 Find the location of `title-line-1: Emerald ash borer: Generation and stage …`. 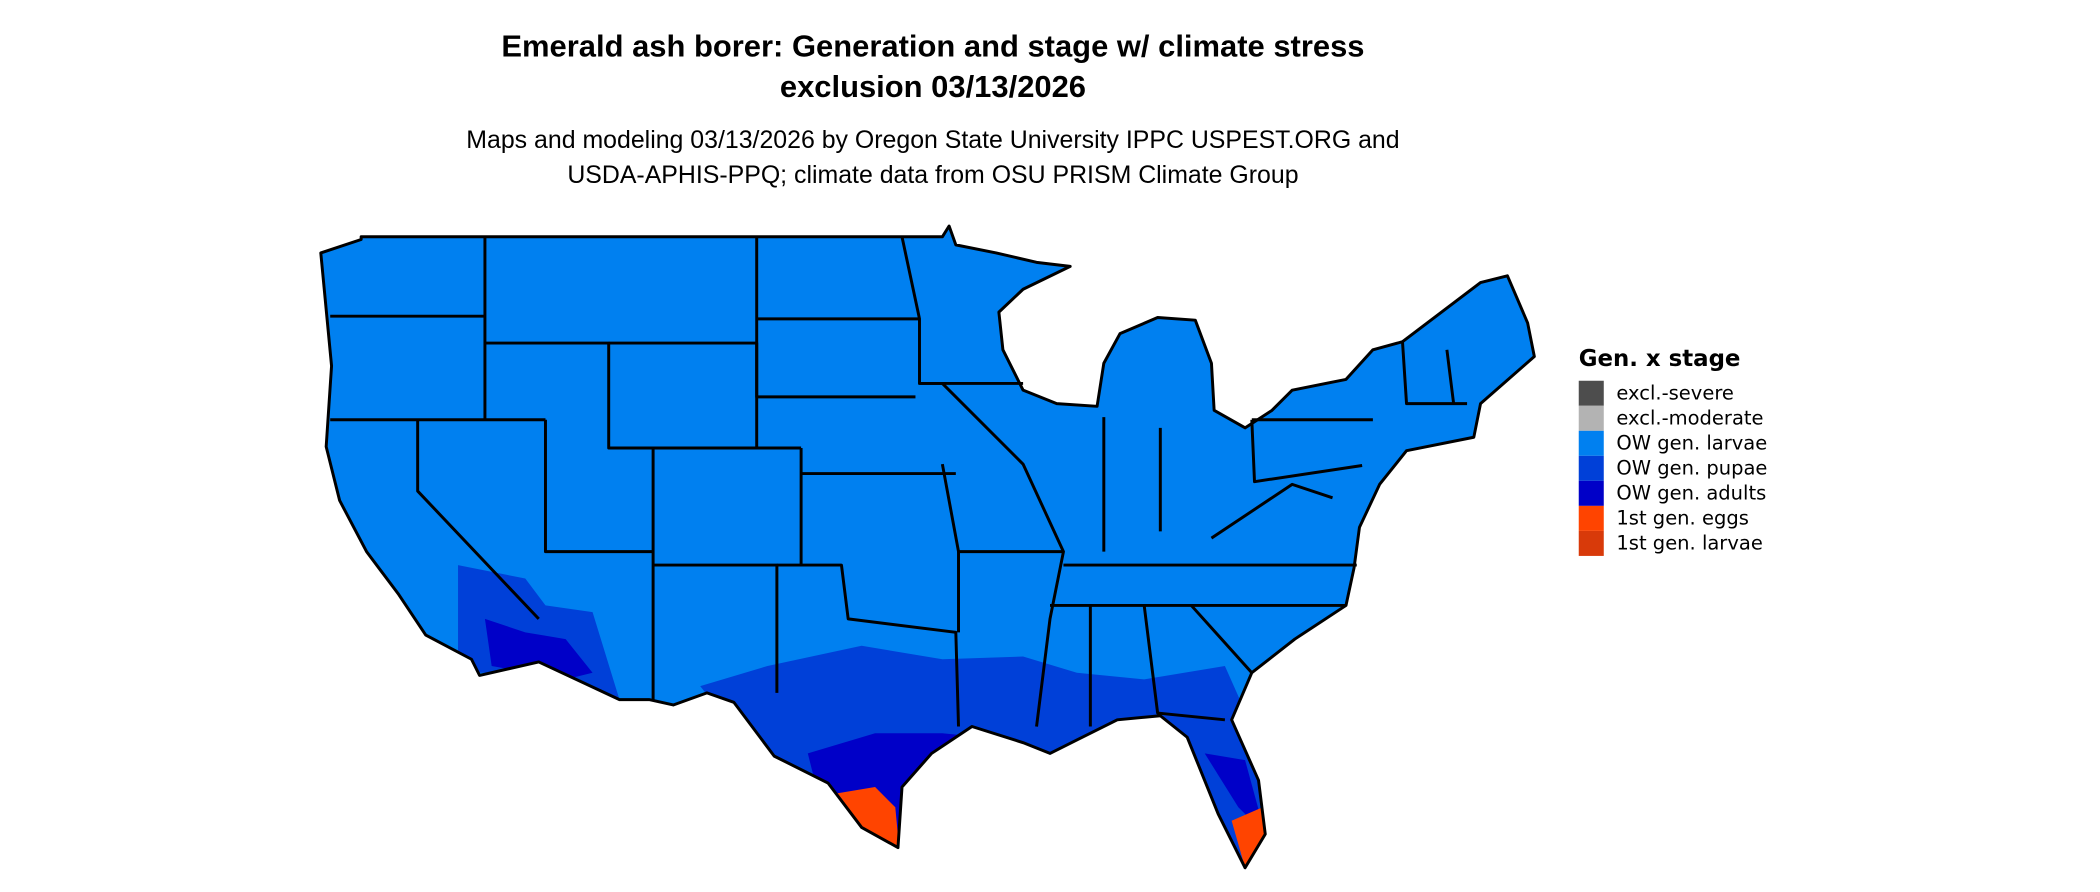

title-line-1: Emerald ash borer: Generation and stage … is located at coordinates (932, 46).